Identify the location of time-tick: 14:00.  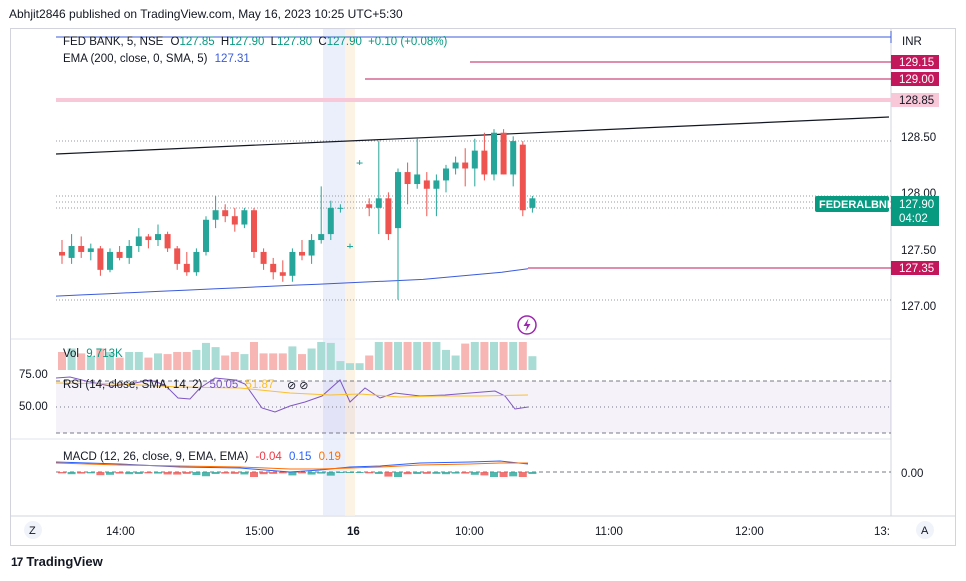
(120, 532).